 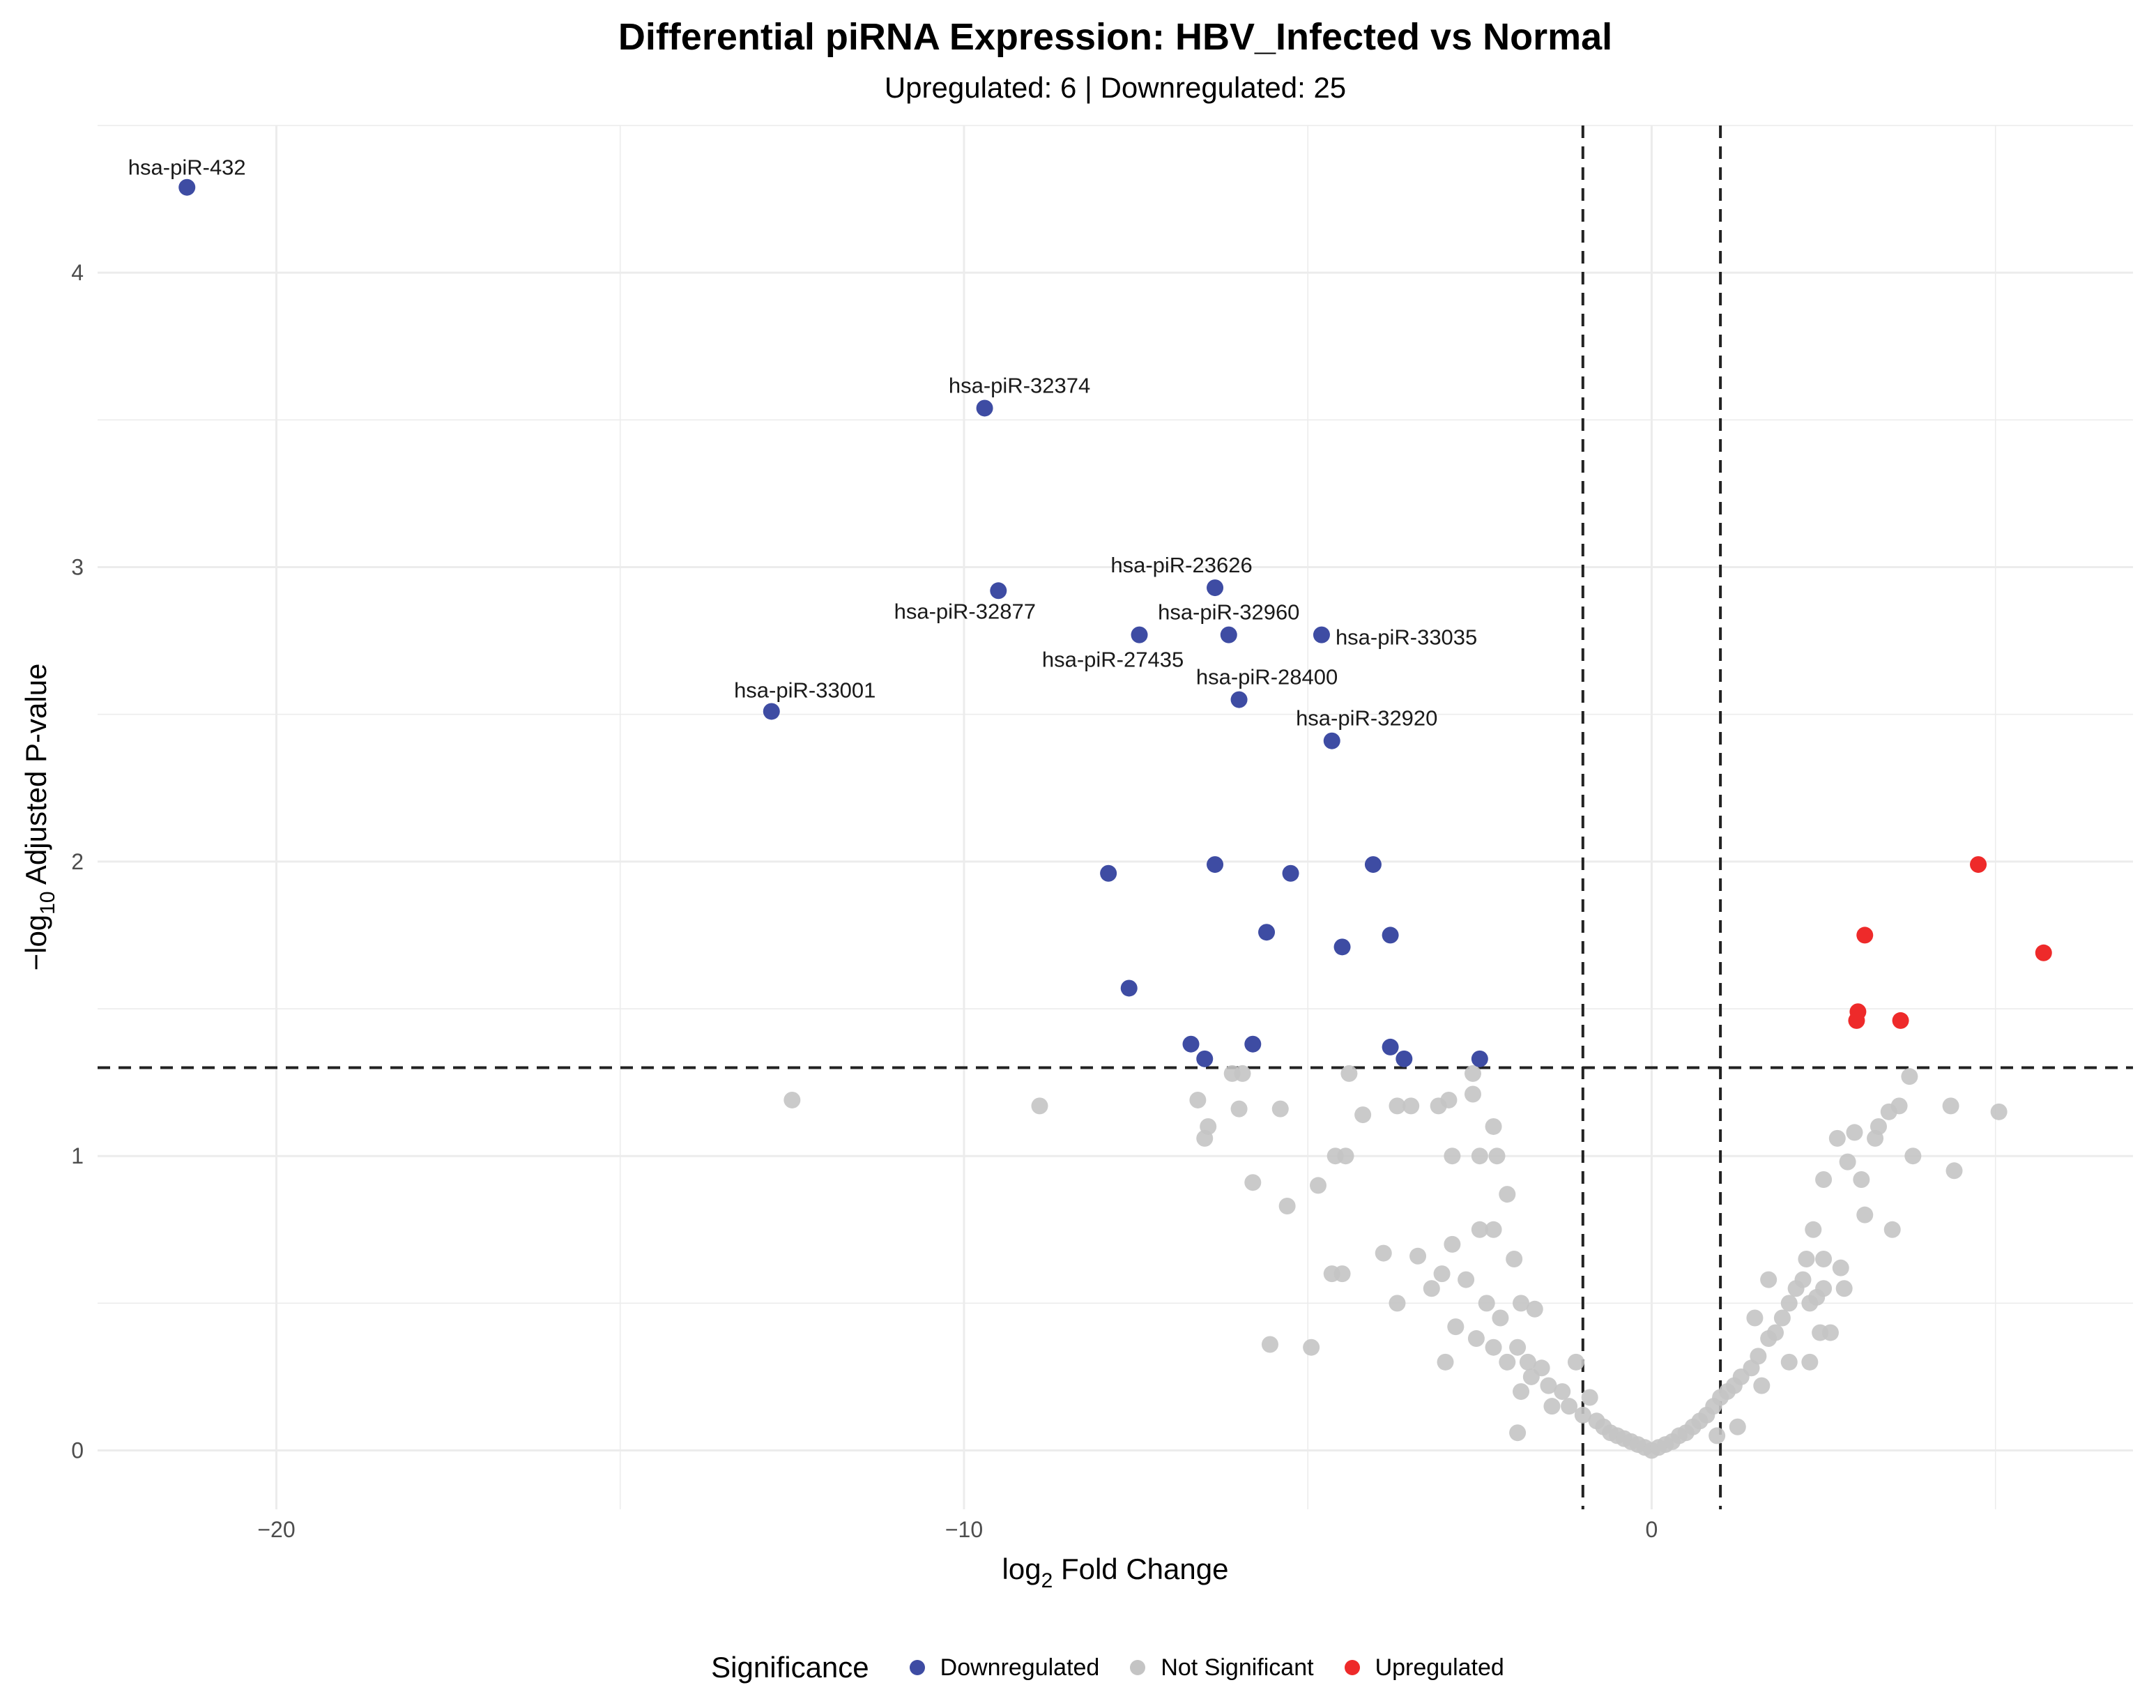 What do you see at coordinates (77, 272) in the screenshot?
I see `y-tick-label: 4` at bounding box center [77, 272].